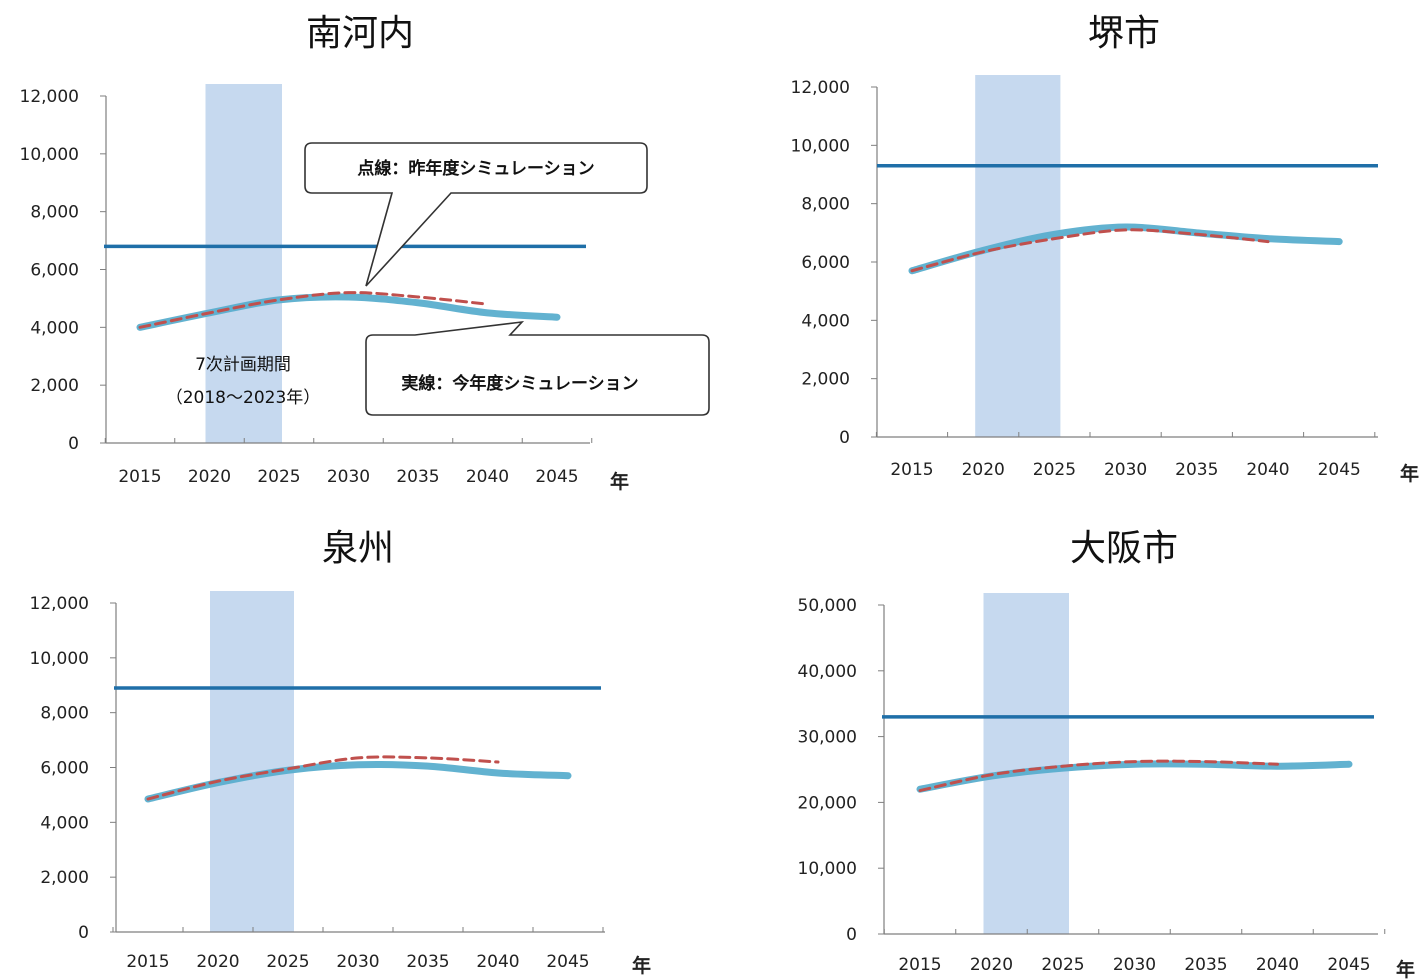 The height and width of the screenshot is (980, 1426). Describe the element at coordinates (475, 168) in the screenshot. I see `callout-dashed-text: 点線：昨年度シミュレーション` at that location.